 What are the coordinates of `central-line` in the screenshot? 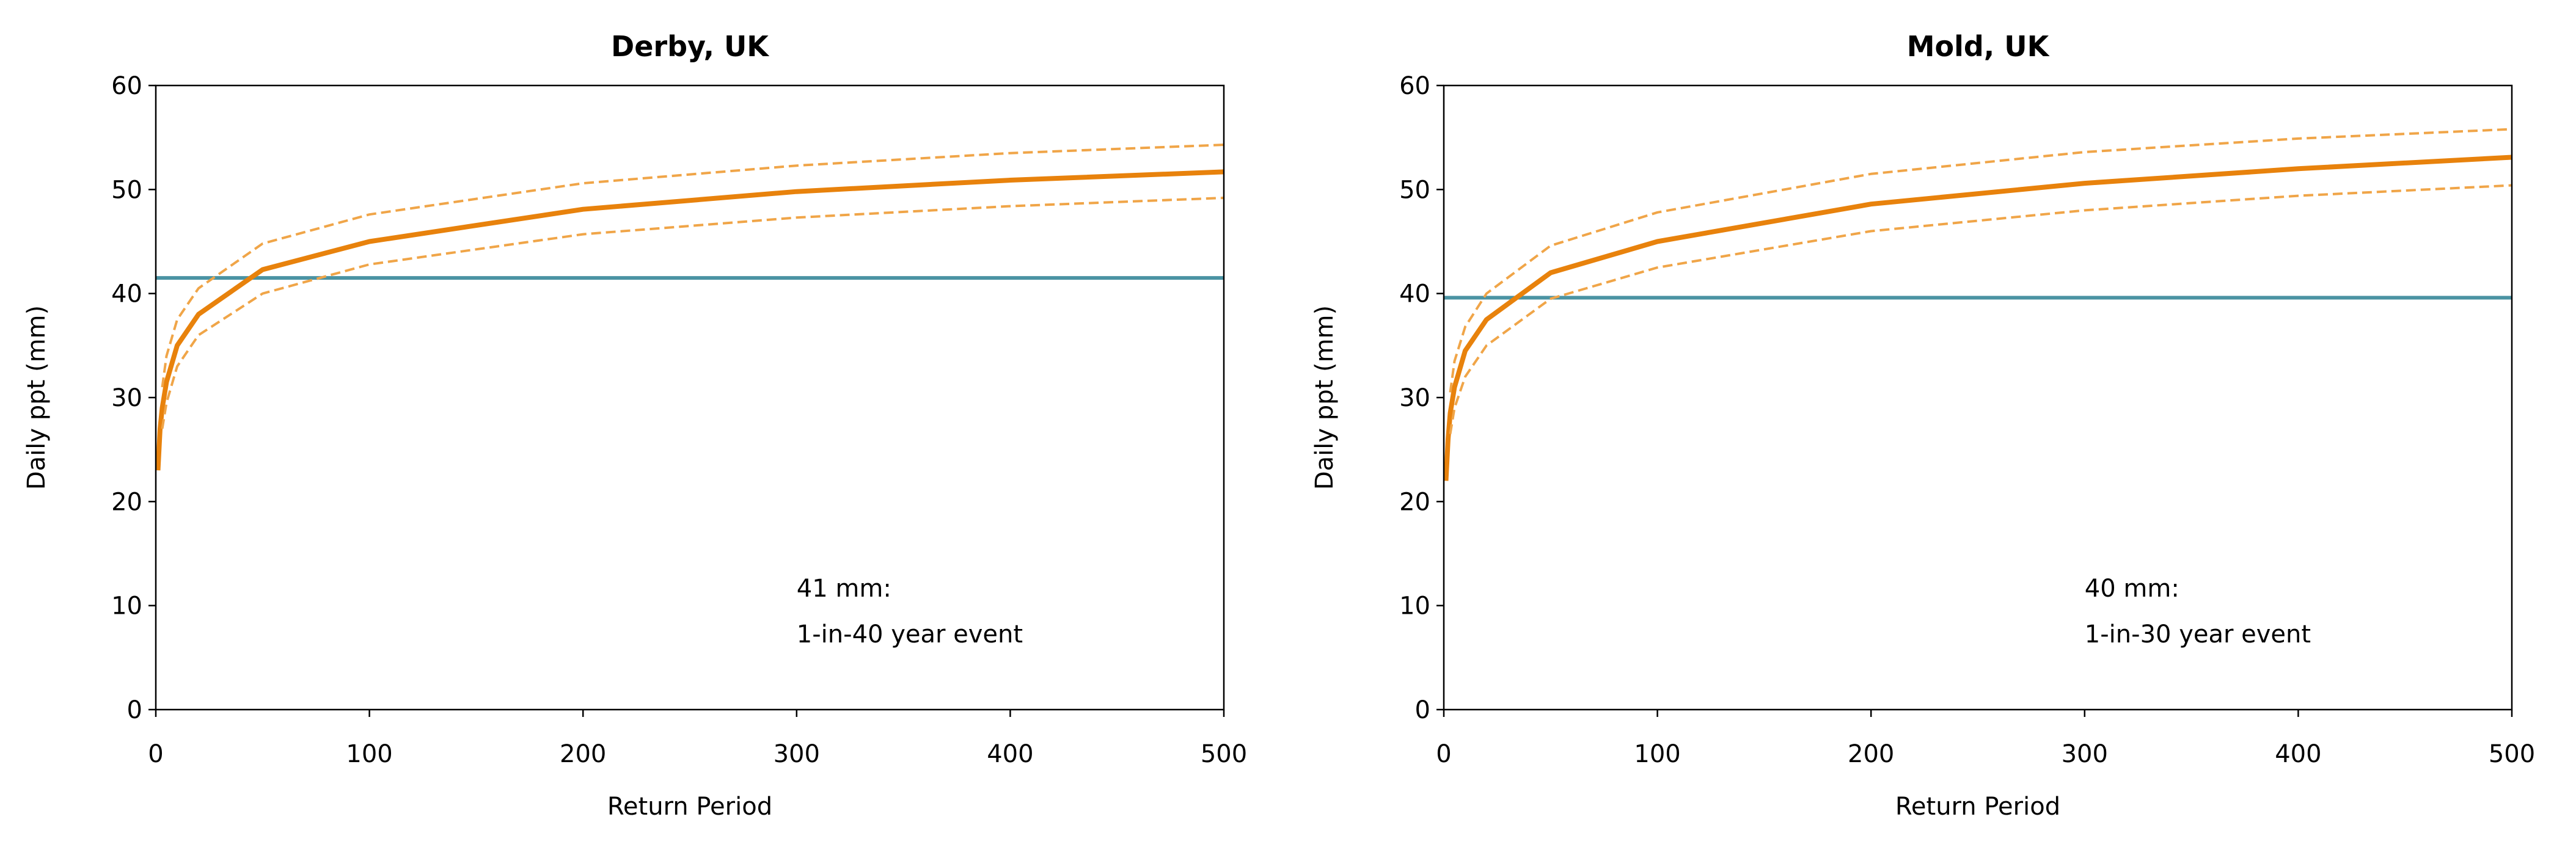 It's located at (689, 320).